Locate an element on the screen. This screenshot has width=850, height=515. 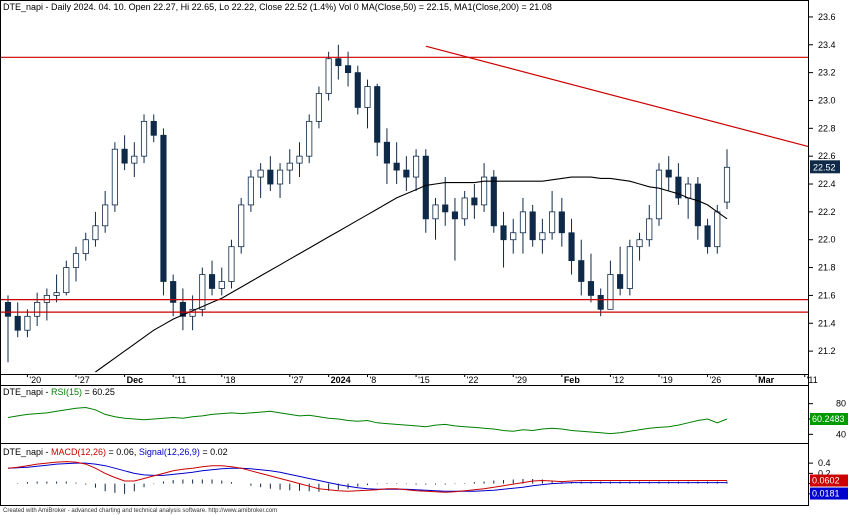
date-axis-strip is located at coordinates (404, 380).